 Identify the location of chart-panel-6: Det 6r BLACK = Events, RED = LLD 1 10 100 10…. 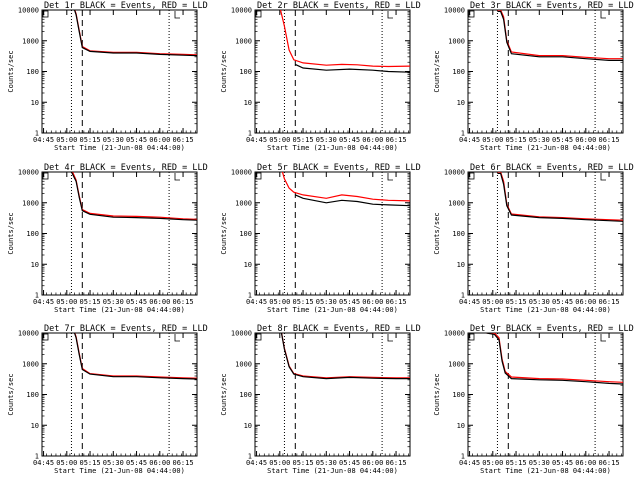
(533, 238).